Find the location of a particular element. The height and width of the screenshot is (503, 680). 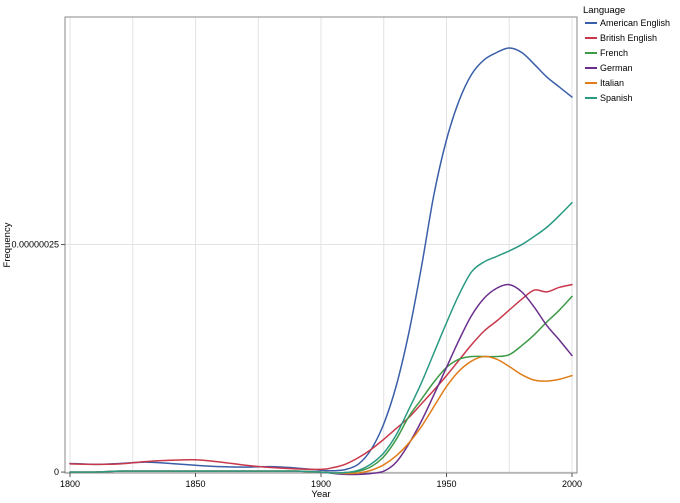

legend-label-spanish: Spanish is located at coordinates (616, 98).